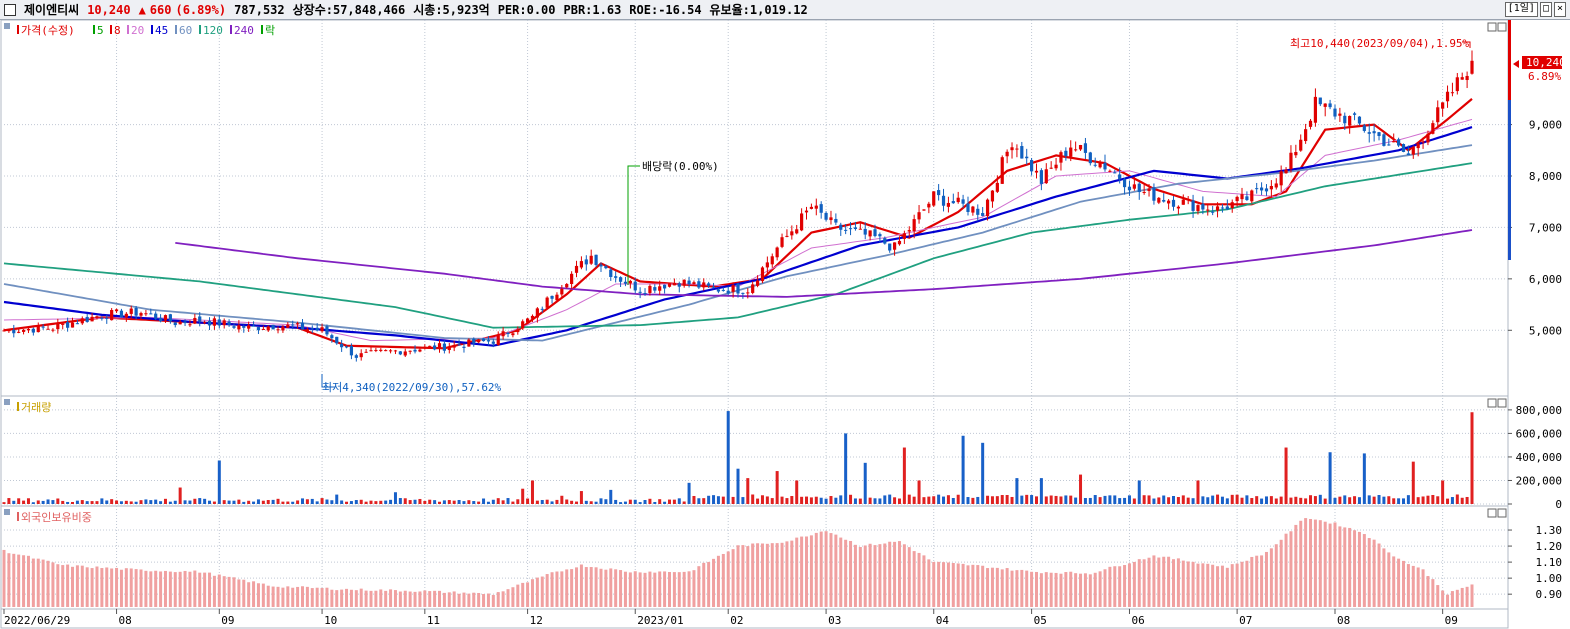 This screenshot has height=629, width=1570. I want to click on foreign-min-button, so click(1492, 513).